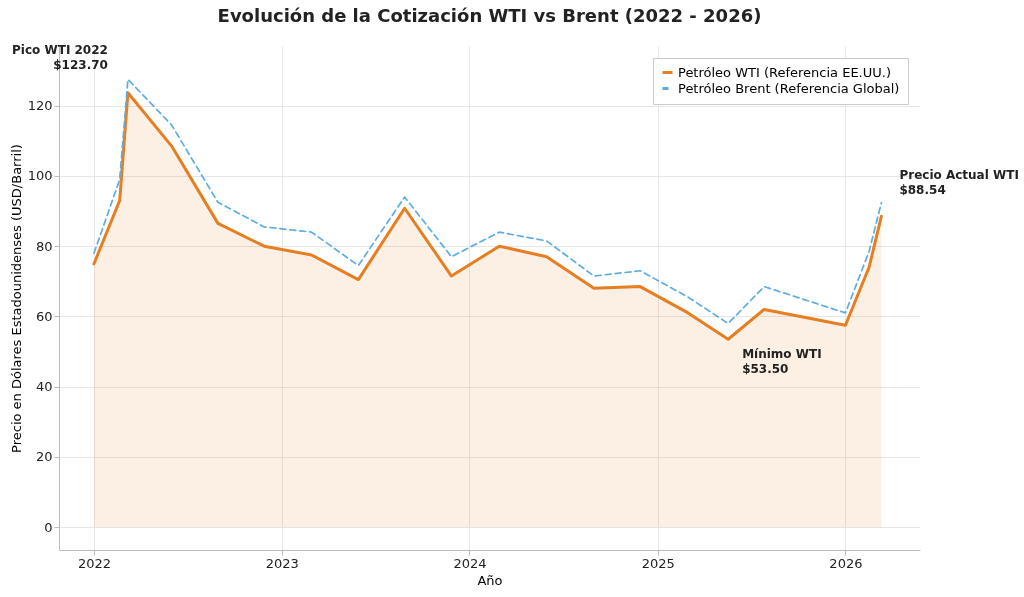 The height and width of the screenshot is (597, 1024). I want to click on legend-label: Petróleo WTI (Referencia EE.UU.), so click(784, 72).